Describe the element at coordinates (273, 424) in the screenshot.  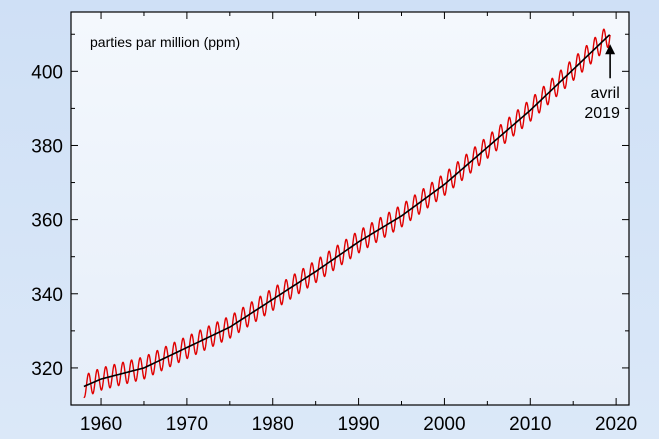
I see `x-tick-label: 1980` at that location.